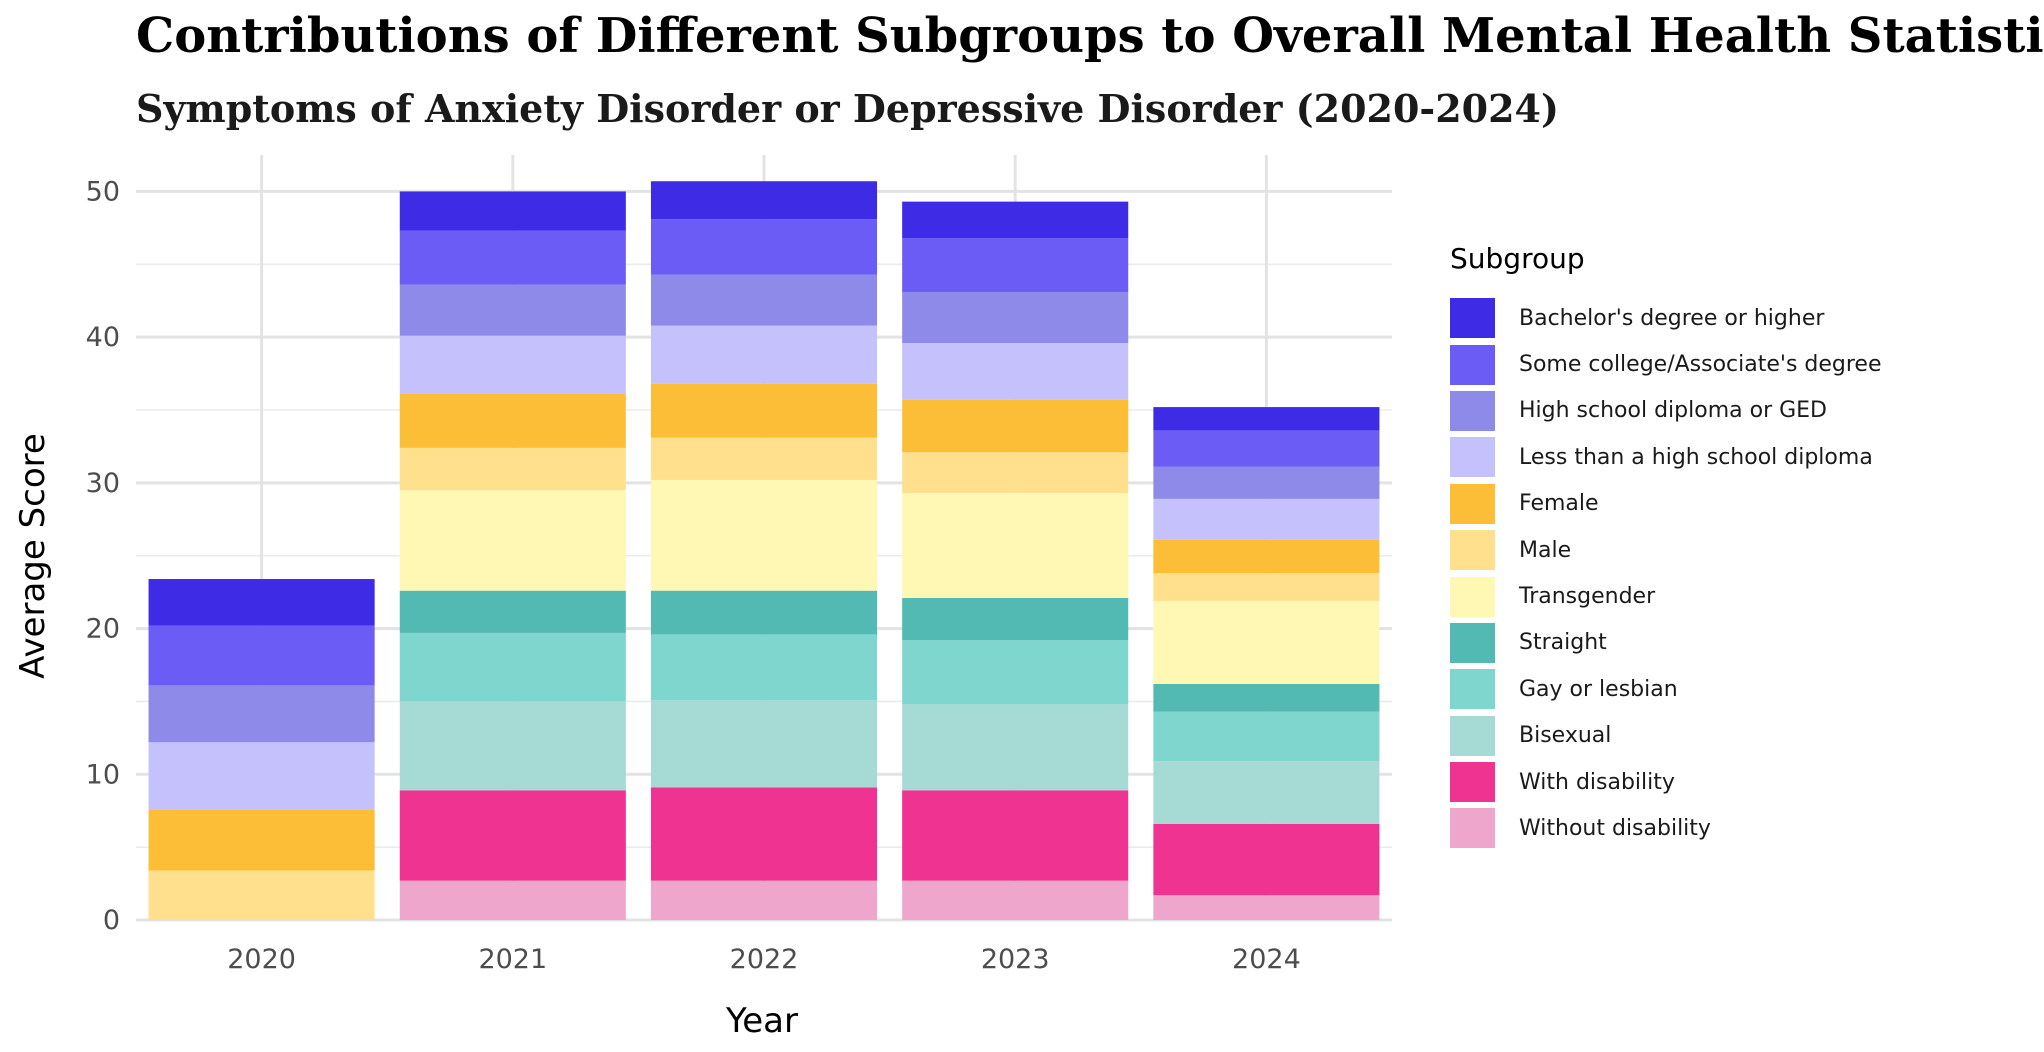  I want to click on x-tick-label: 2022, so click(764, 959).